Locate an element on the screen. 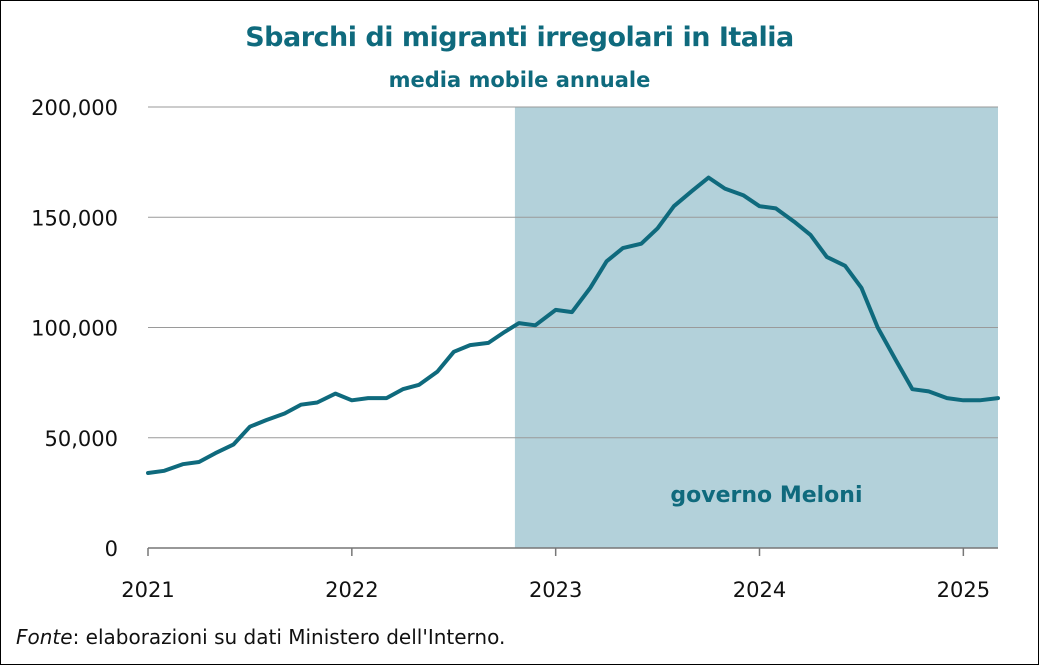 The image size is (1039, 665). chart-subtitle: media mobile annuale is located at coordinates (519, 80).